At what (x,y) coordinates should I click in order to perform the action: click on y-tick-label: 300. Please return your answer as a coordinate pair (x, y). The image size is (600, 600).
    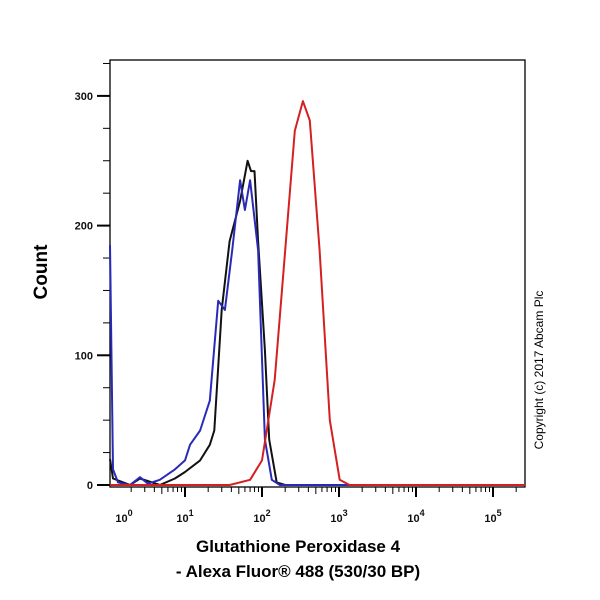
    Looking at the image, I should click on (84, 97).